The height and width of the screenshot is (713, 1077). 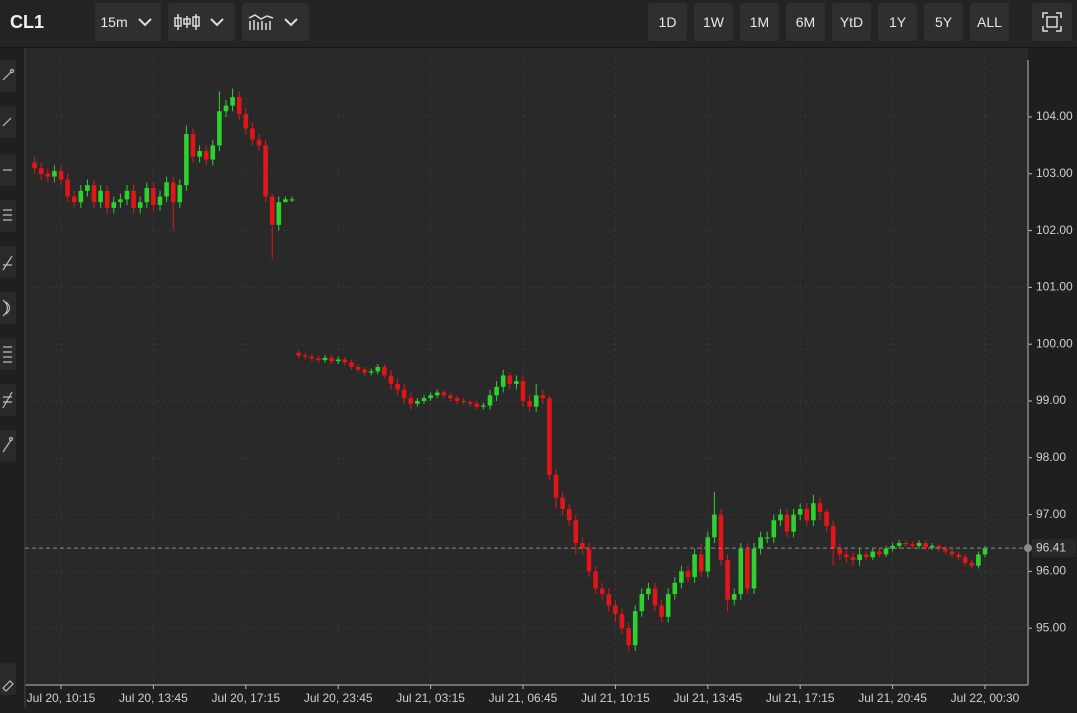 What do you see at coordinates (538, 24) in the screenshot?
I see `top-toolbar: CL1 15m 1D 1W 1M 6M YtD 1Y 5Y ALL` at bounding box center [538, 24].